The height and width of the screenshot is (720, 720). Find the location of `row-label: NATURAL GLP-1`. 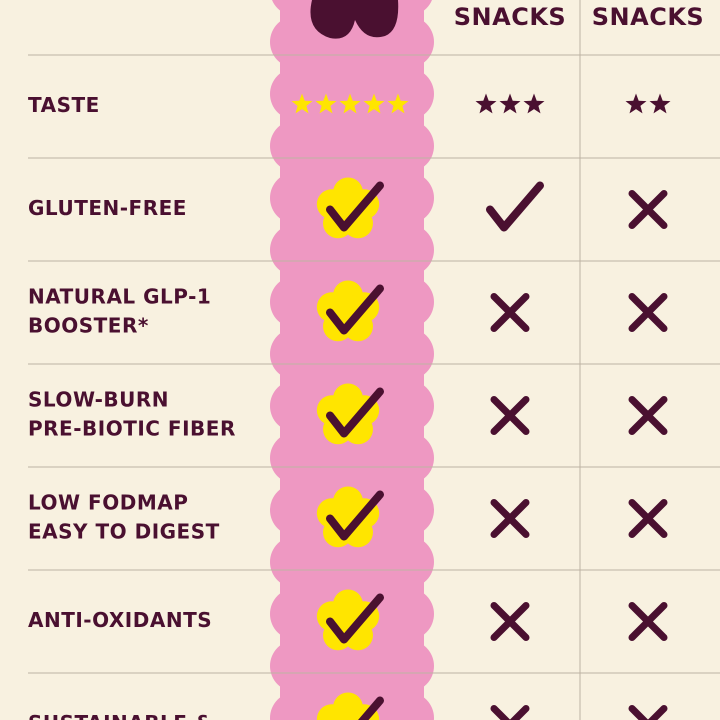

row-label: NATURAL GLP-1 is located at coordinates (119, 297).